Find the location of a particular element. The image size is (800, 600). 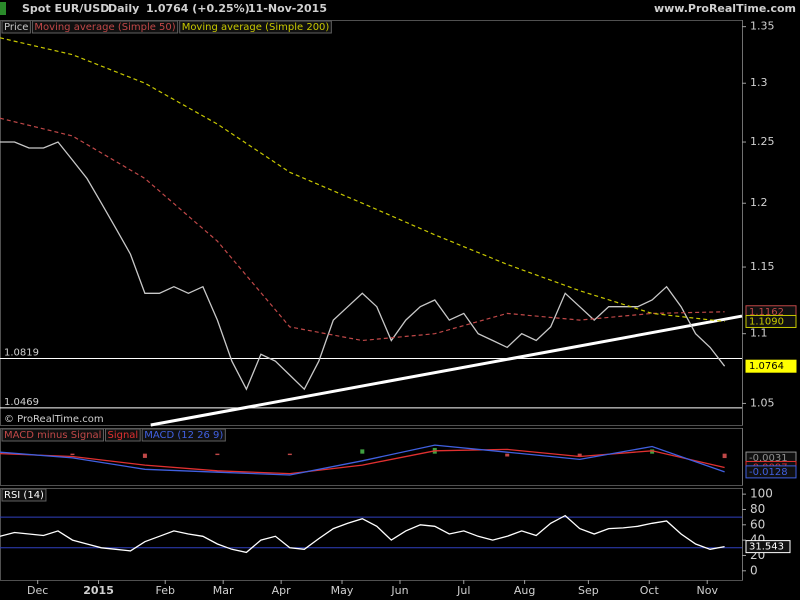

site: www.ProRealTime.com is located at coordinates (725, 8).